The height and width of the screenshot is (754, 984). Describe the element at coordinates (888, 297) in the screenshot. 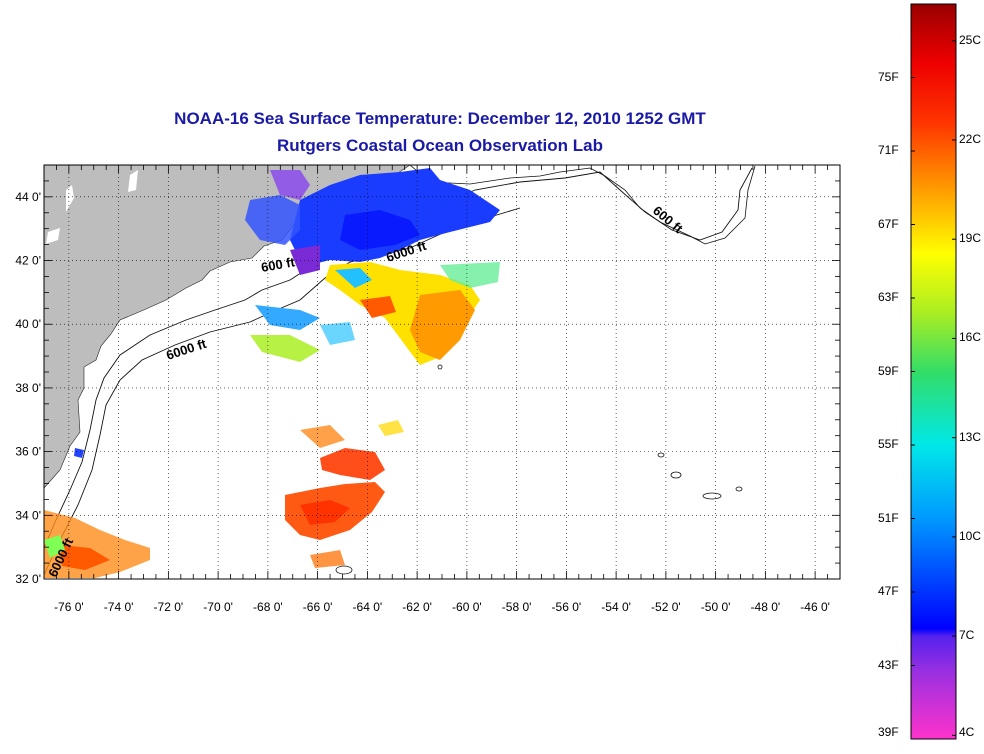

I see `colorbar-fahrenheit-label: 63F` at that location.